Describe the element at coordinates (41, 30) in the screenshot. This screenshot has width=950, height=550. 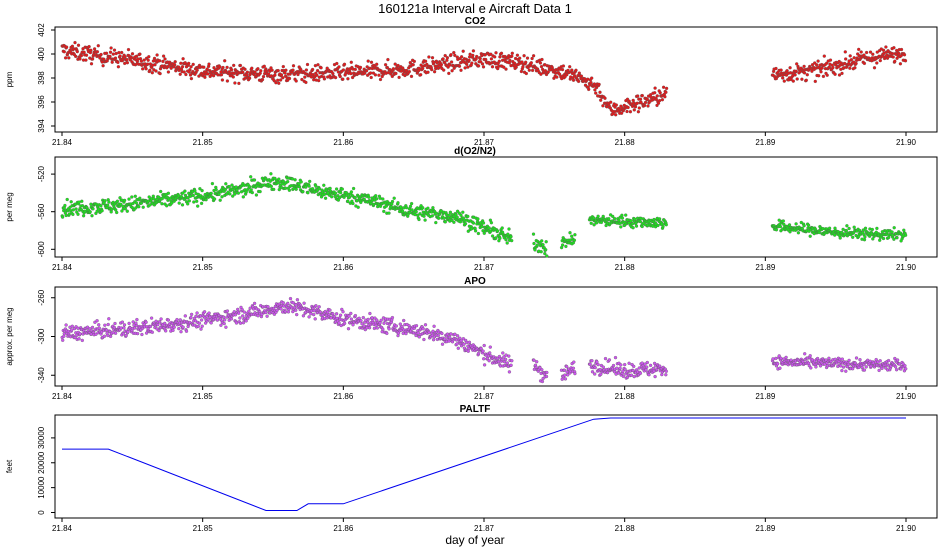
I see `y-tick-label: 402` at that location.